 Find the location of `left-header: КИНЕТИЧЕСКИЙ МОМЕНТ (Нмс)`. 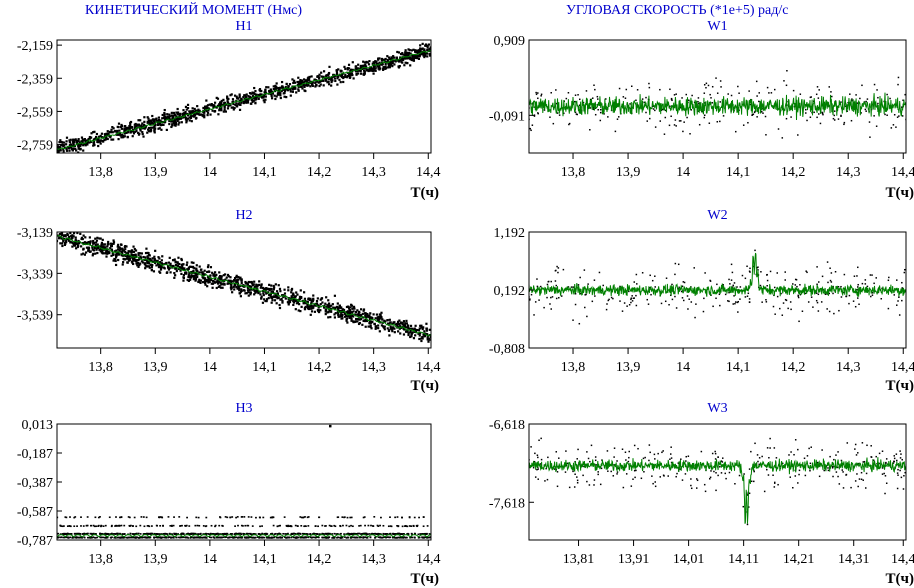

left-header: КИНЕТИЧЕСКИЙ МОМЕНТ (Нмс) is located at coordinates (193, 9).